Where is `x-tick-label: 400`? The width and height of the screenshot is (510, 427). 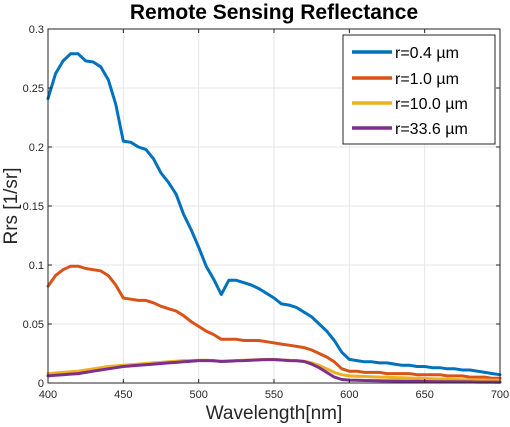
x-tick-label: 400 is located at coordinates (48, 395).